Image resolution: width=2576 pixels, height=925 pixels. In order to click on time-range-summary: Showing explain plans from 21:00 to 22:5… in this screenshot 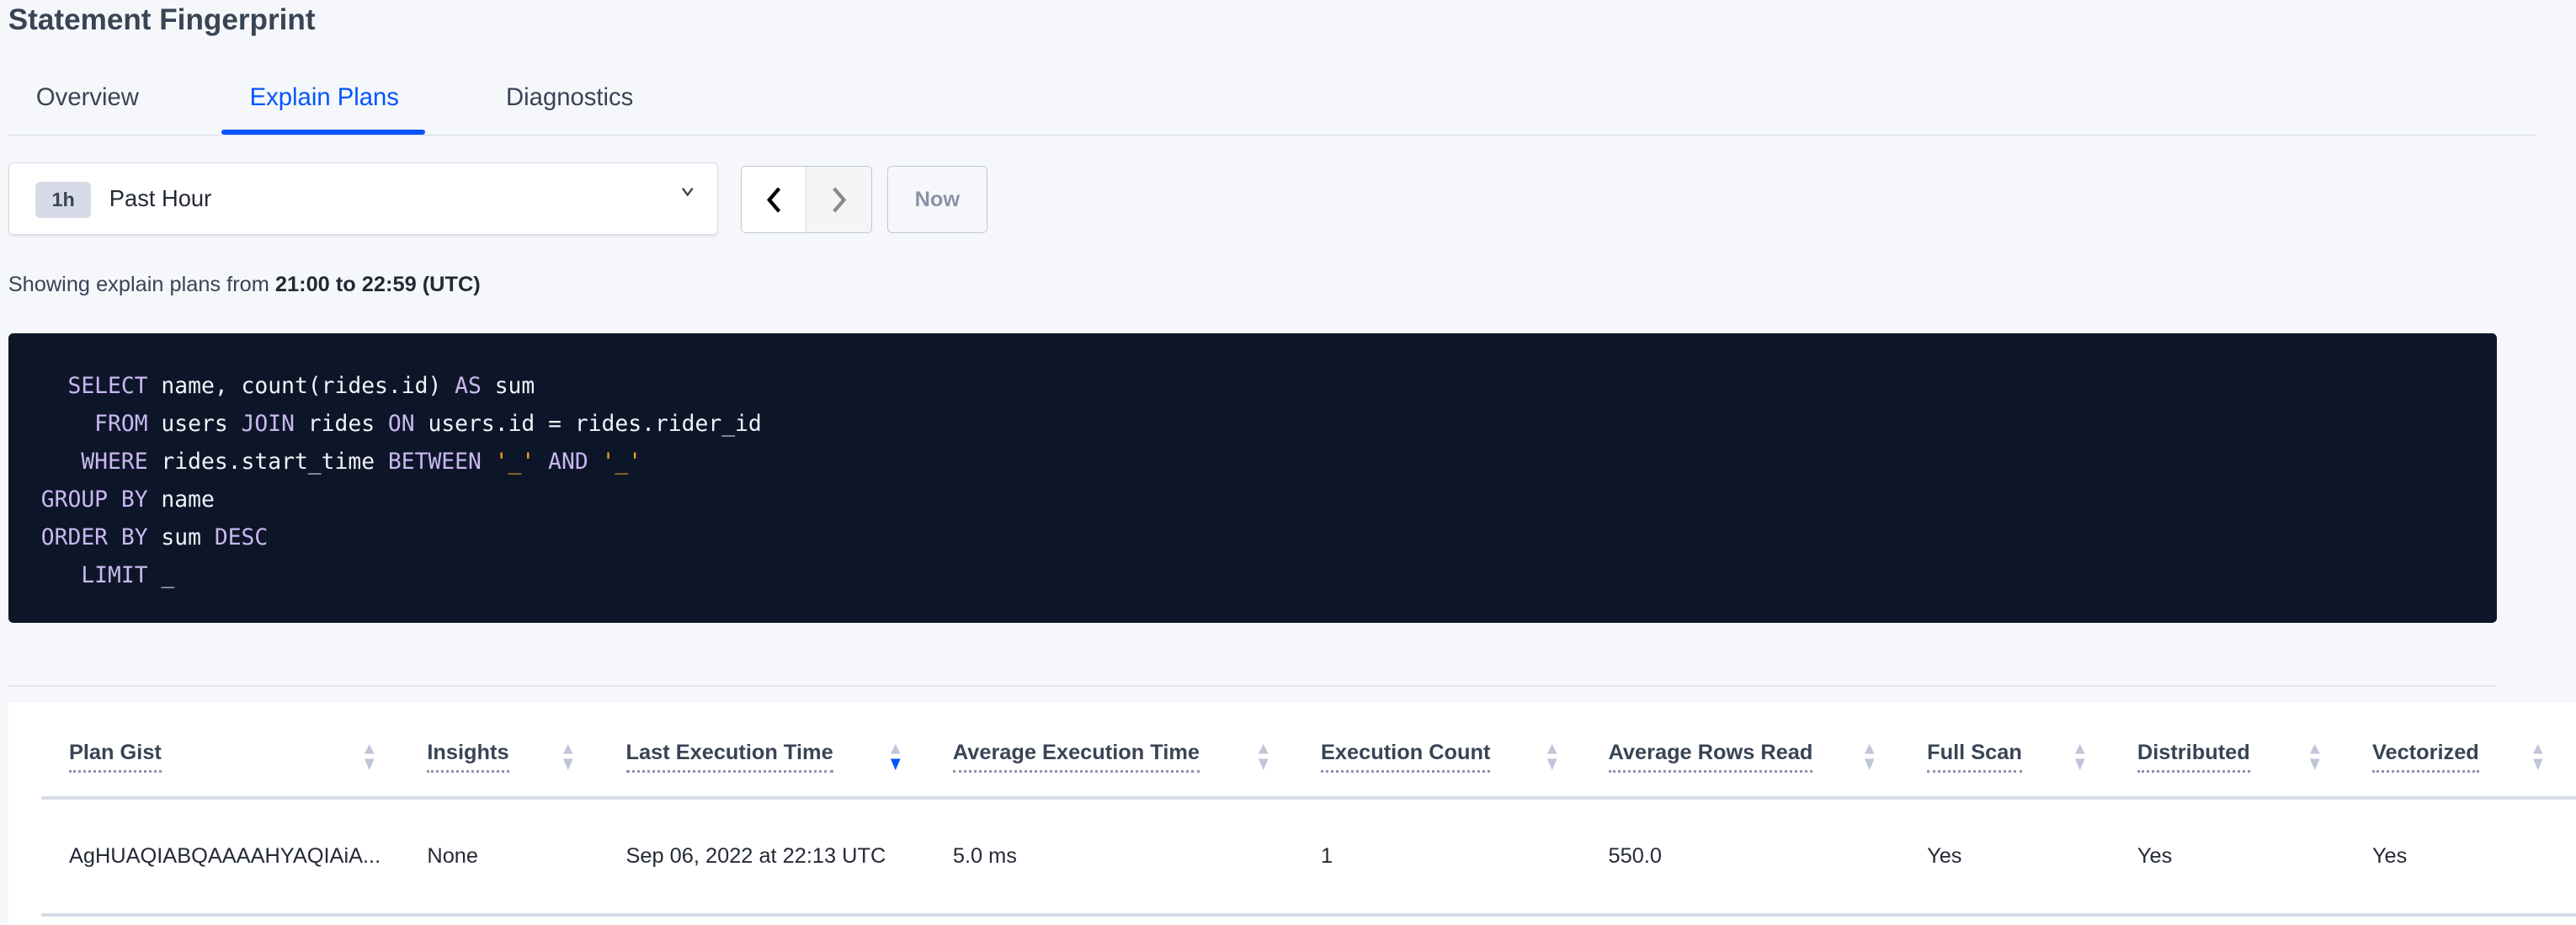, I will do `click(245, 285)`.